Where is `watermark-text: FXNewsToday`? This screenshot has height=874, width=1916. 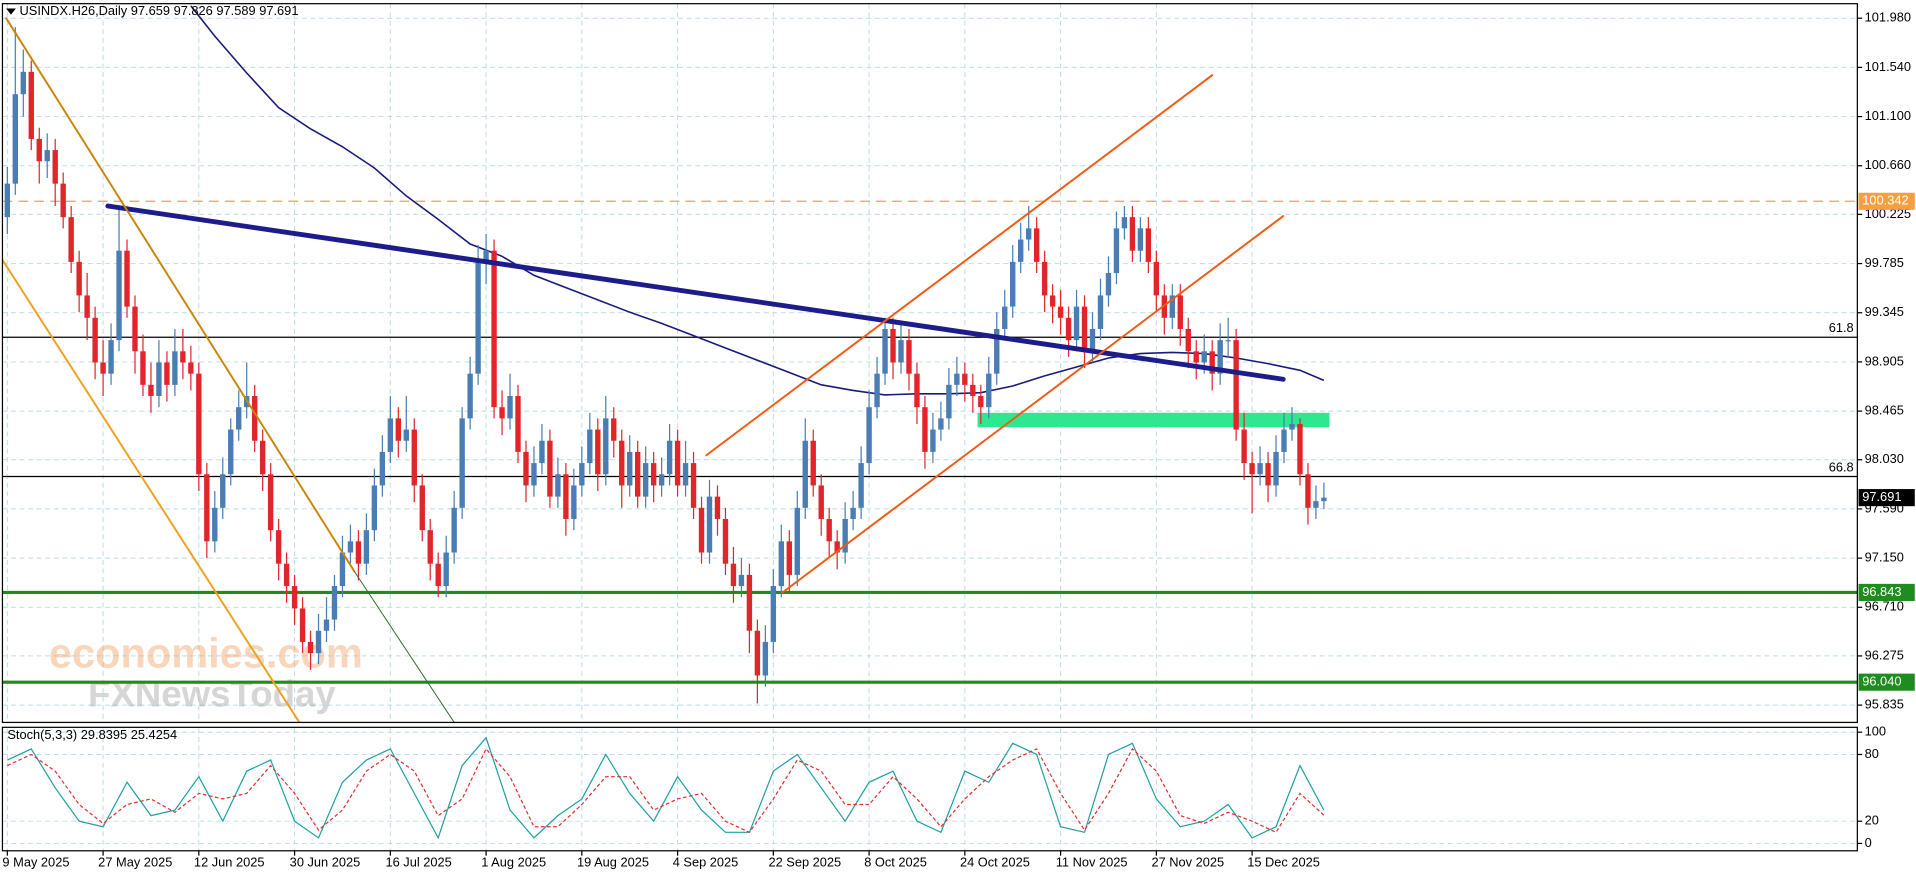 watermark-text: FXNewsToday is located at coordinates (212, 693).